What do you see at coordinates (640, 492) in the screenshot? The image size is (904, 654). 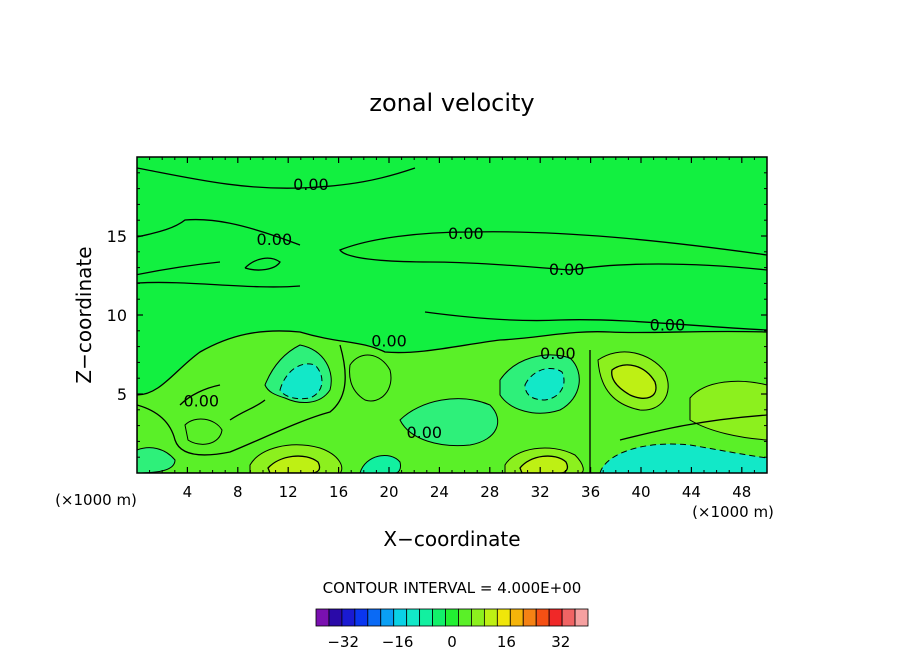 I see `x-tick-label: 40` at bounding box center [640, 492].